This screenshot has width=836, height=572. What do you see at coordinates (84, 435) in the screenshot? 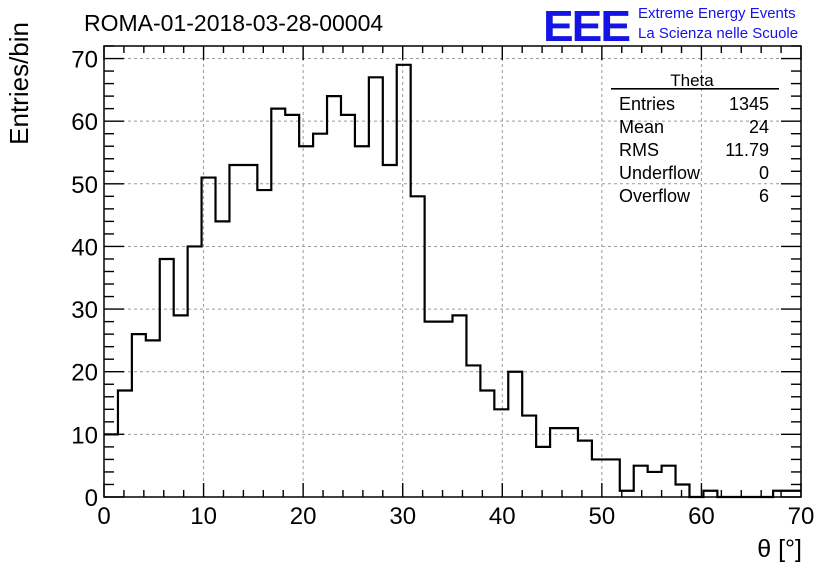
I see `y-tick-label: 10` at bounding box center [84, 435].